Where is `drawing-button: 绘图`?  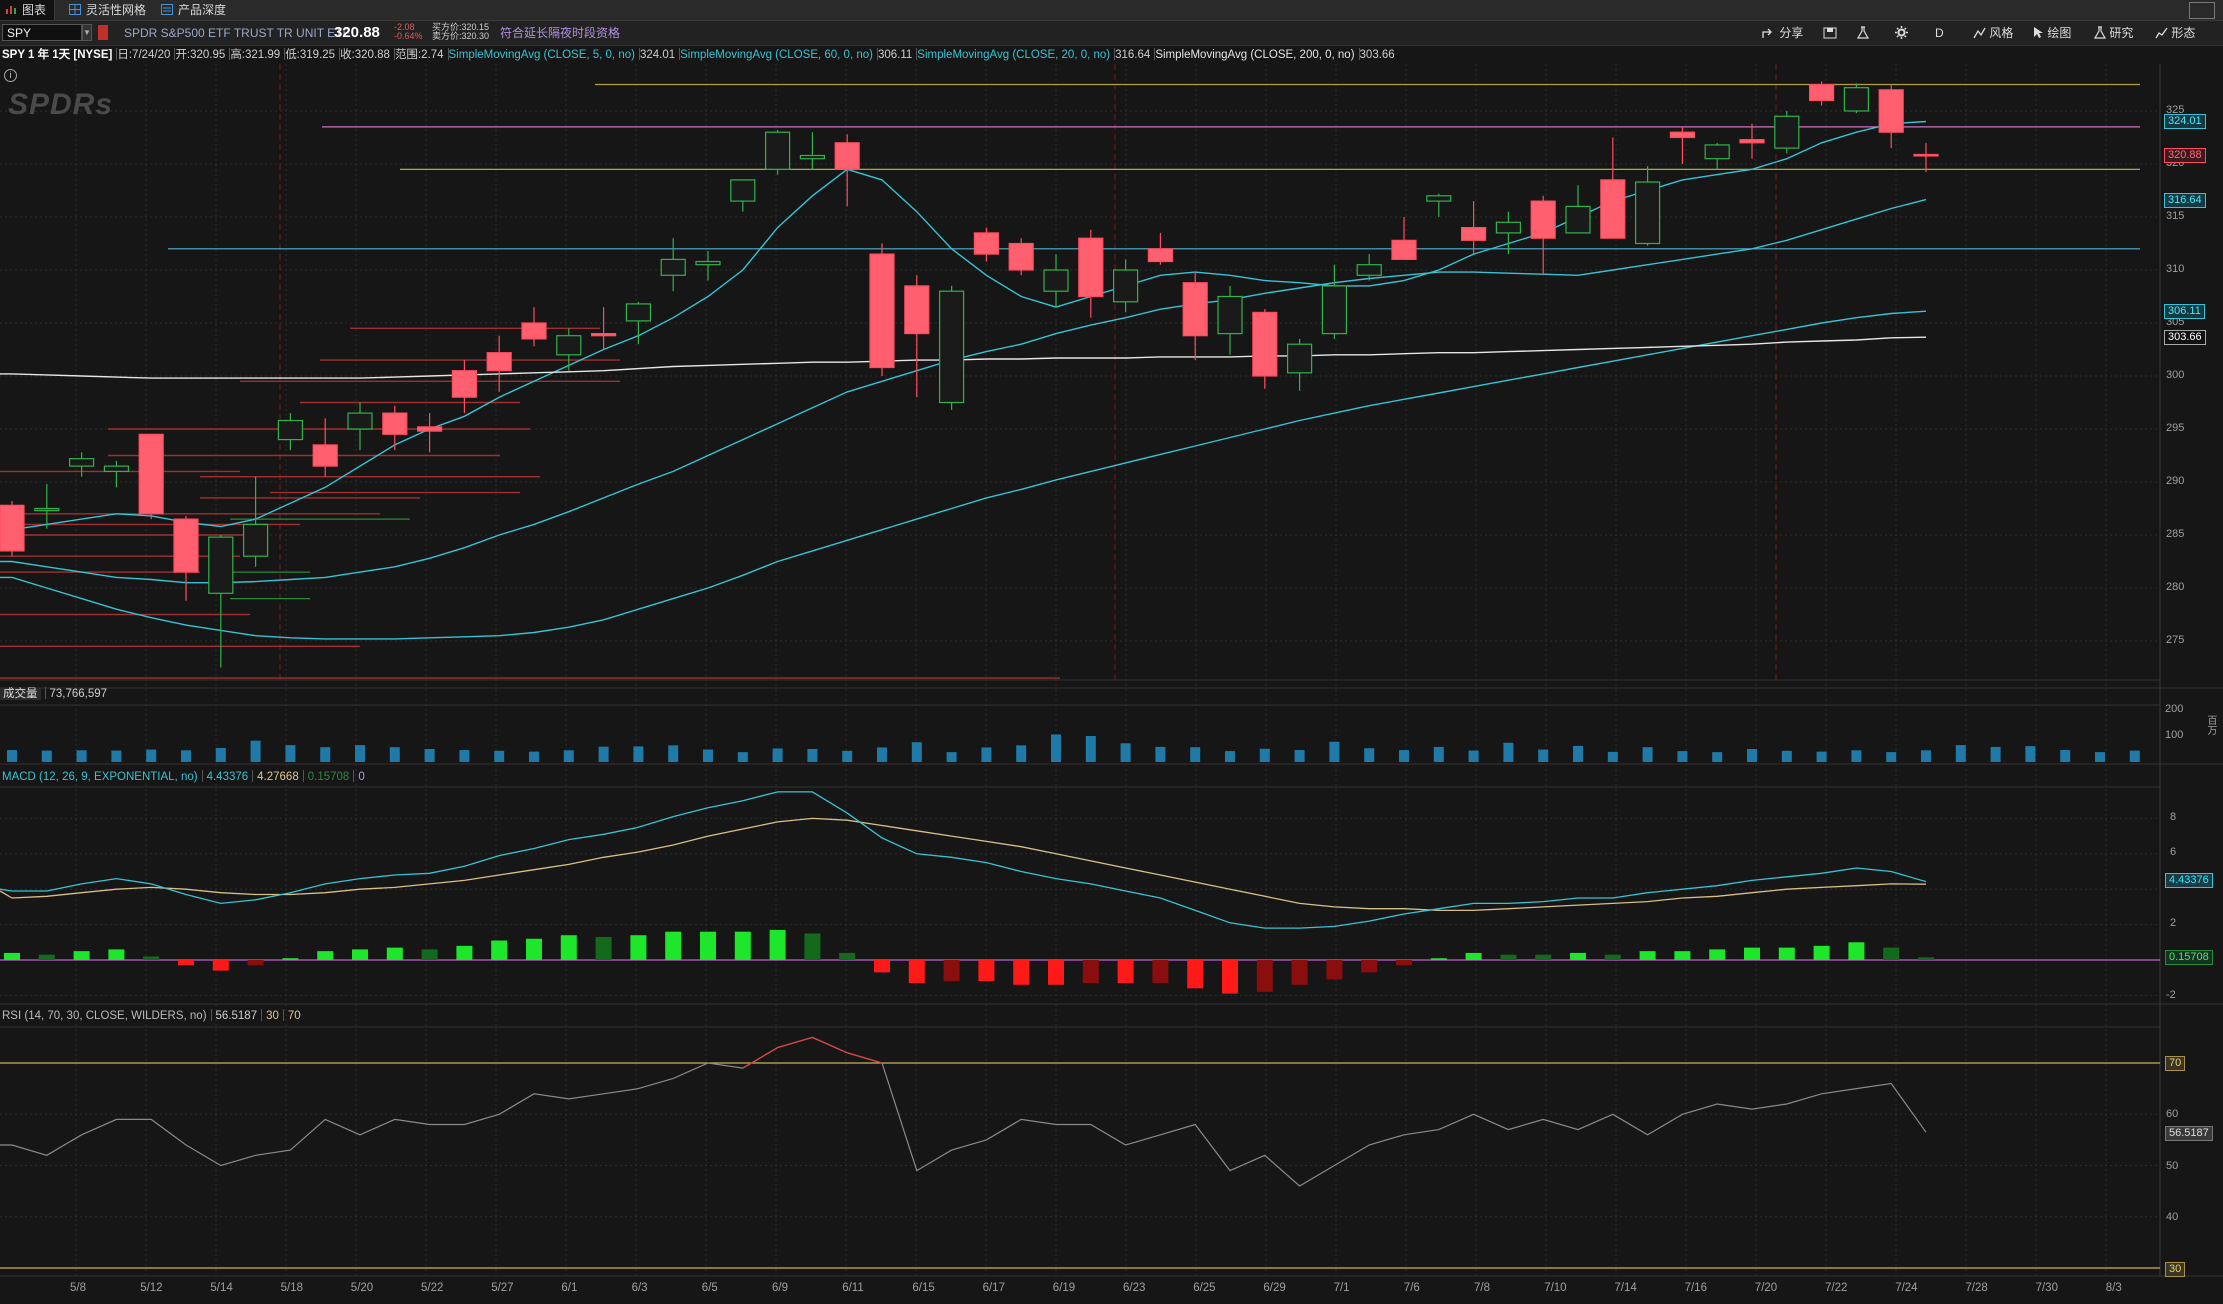
drawing-button: 绘图 is located at coordinates (2052, 33).